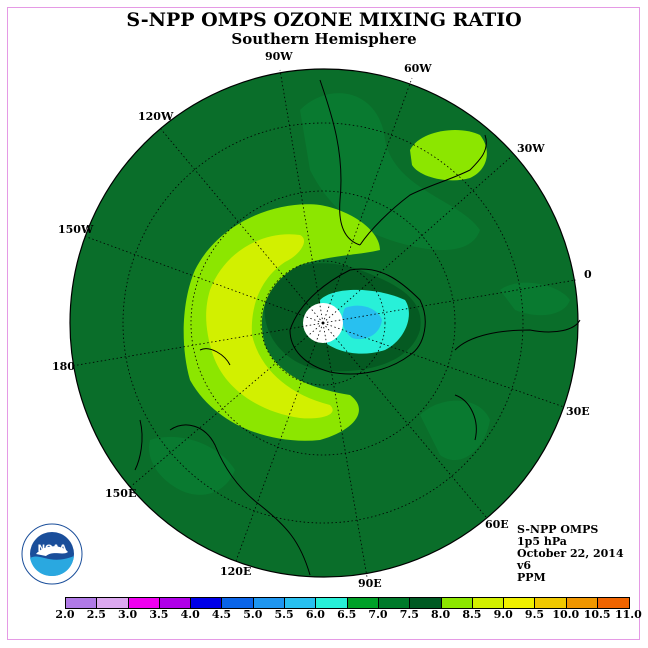 Image resolution: width=648 pixels, height=648 pixels. What do you see at coordinates (441, 614) in the screenshot?
I see `colorbar-tick-label: 8.0` at bounding box center [441, 614].